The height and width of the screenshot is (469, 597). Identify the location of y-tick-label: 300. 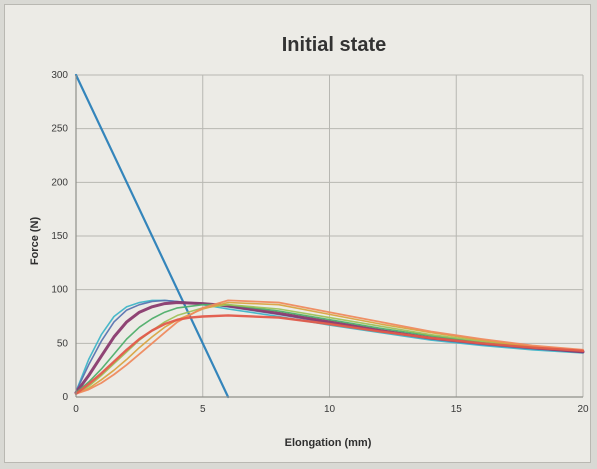
(59, 75).